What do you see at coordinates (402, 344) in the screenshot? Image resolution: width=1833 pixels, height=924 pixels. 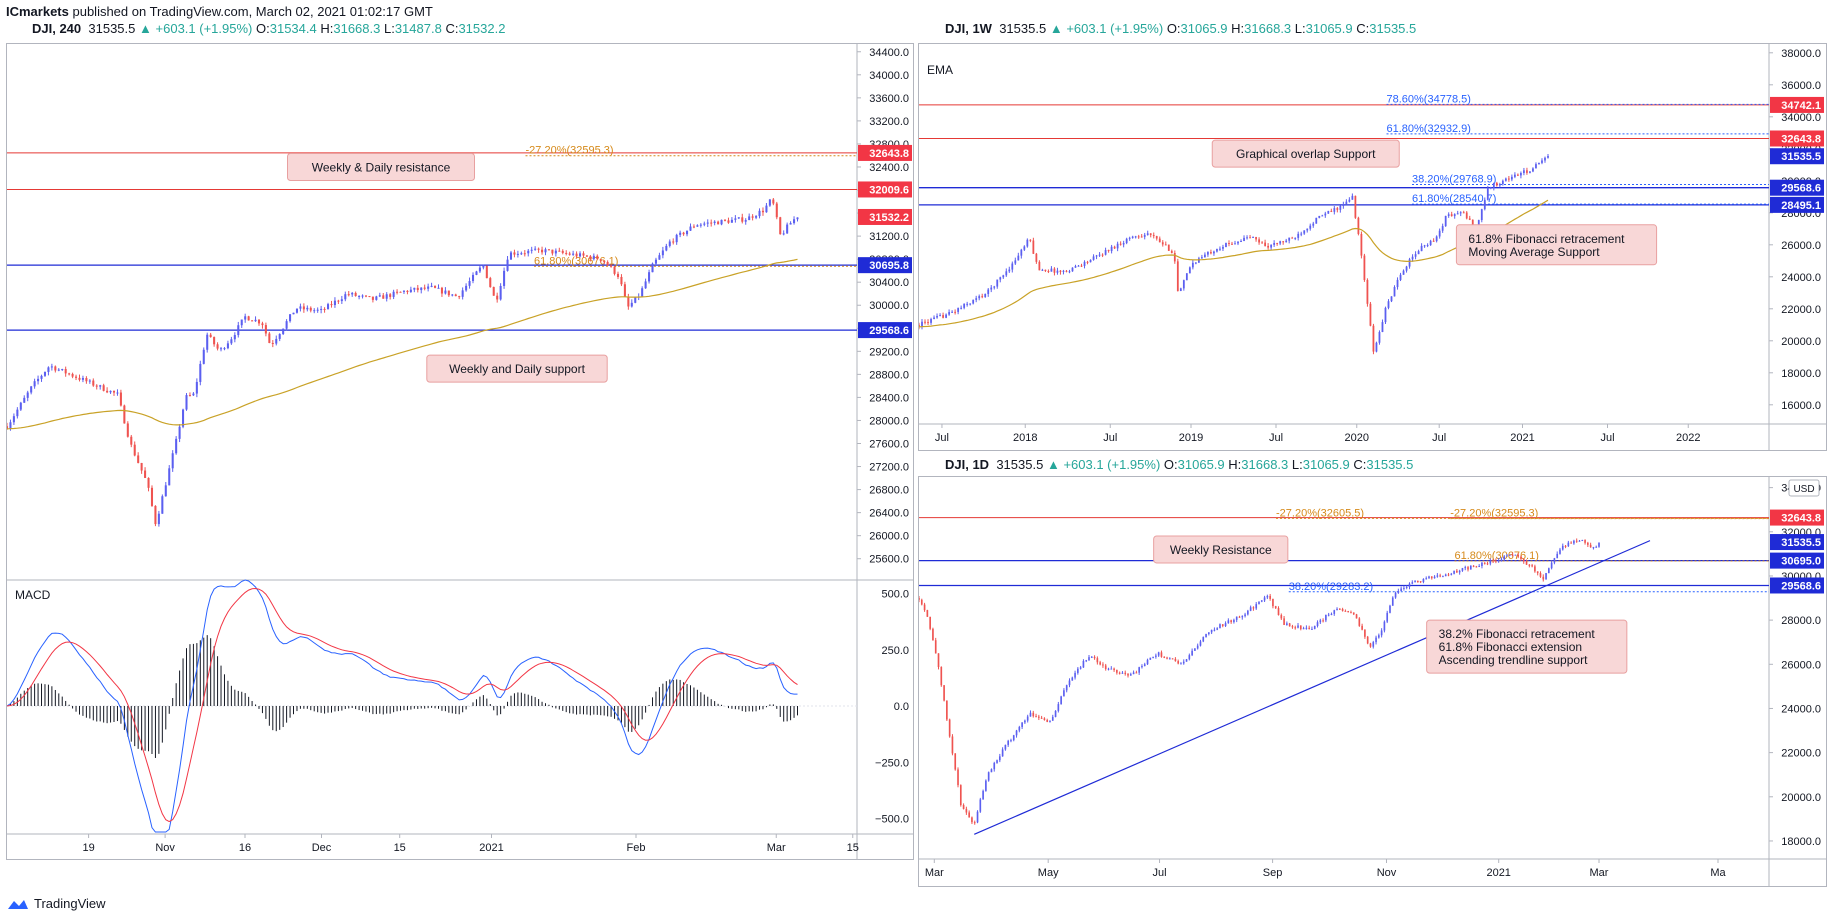 I see `ema-line` at bounding box center [402, 344].